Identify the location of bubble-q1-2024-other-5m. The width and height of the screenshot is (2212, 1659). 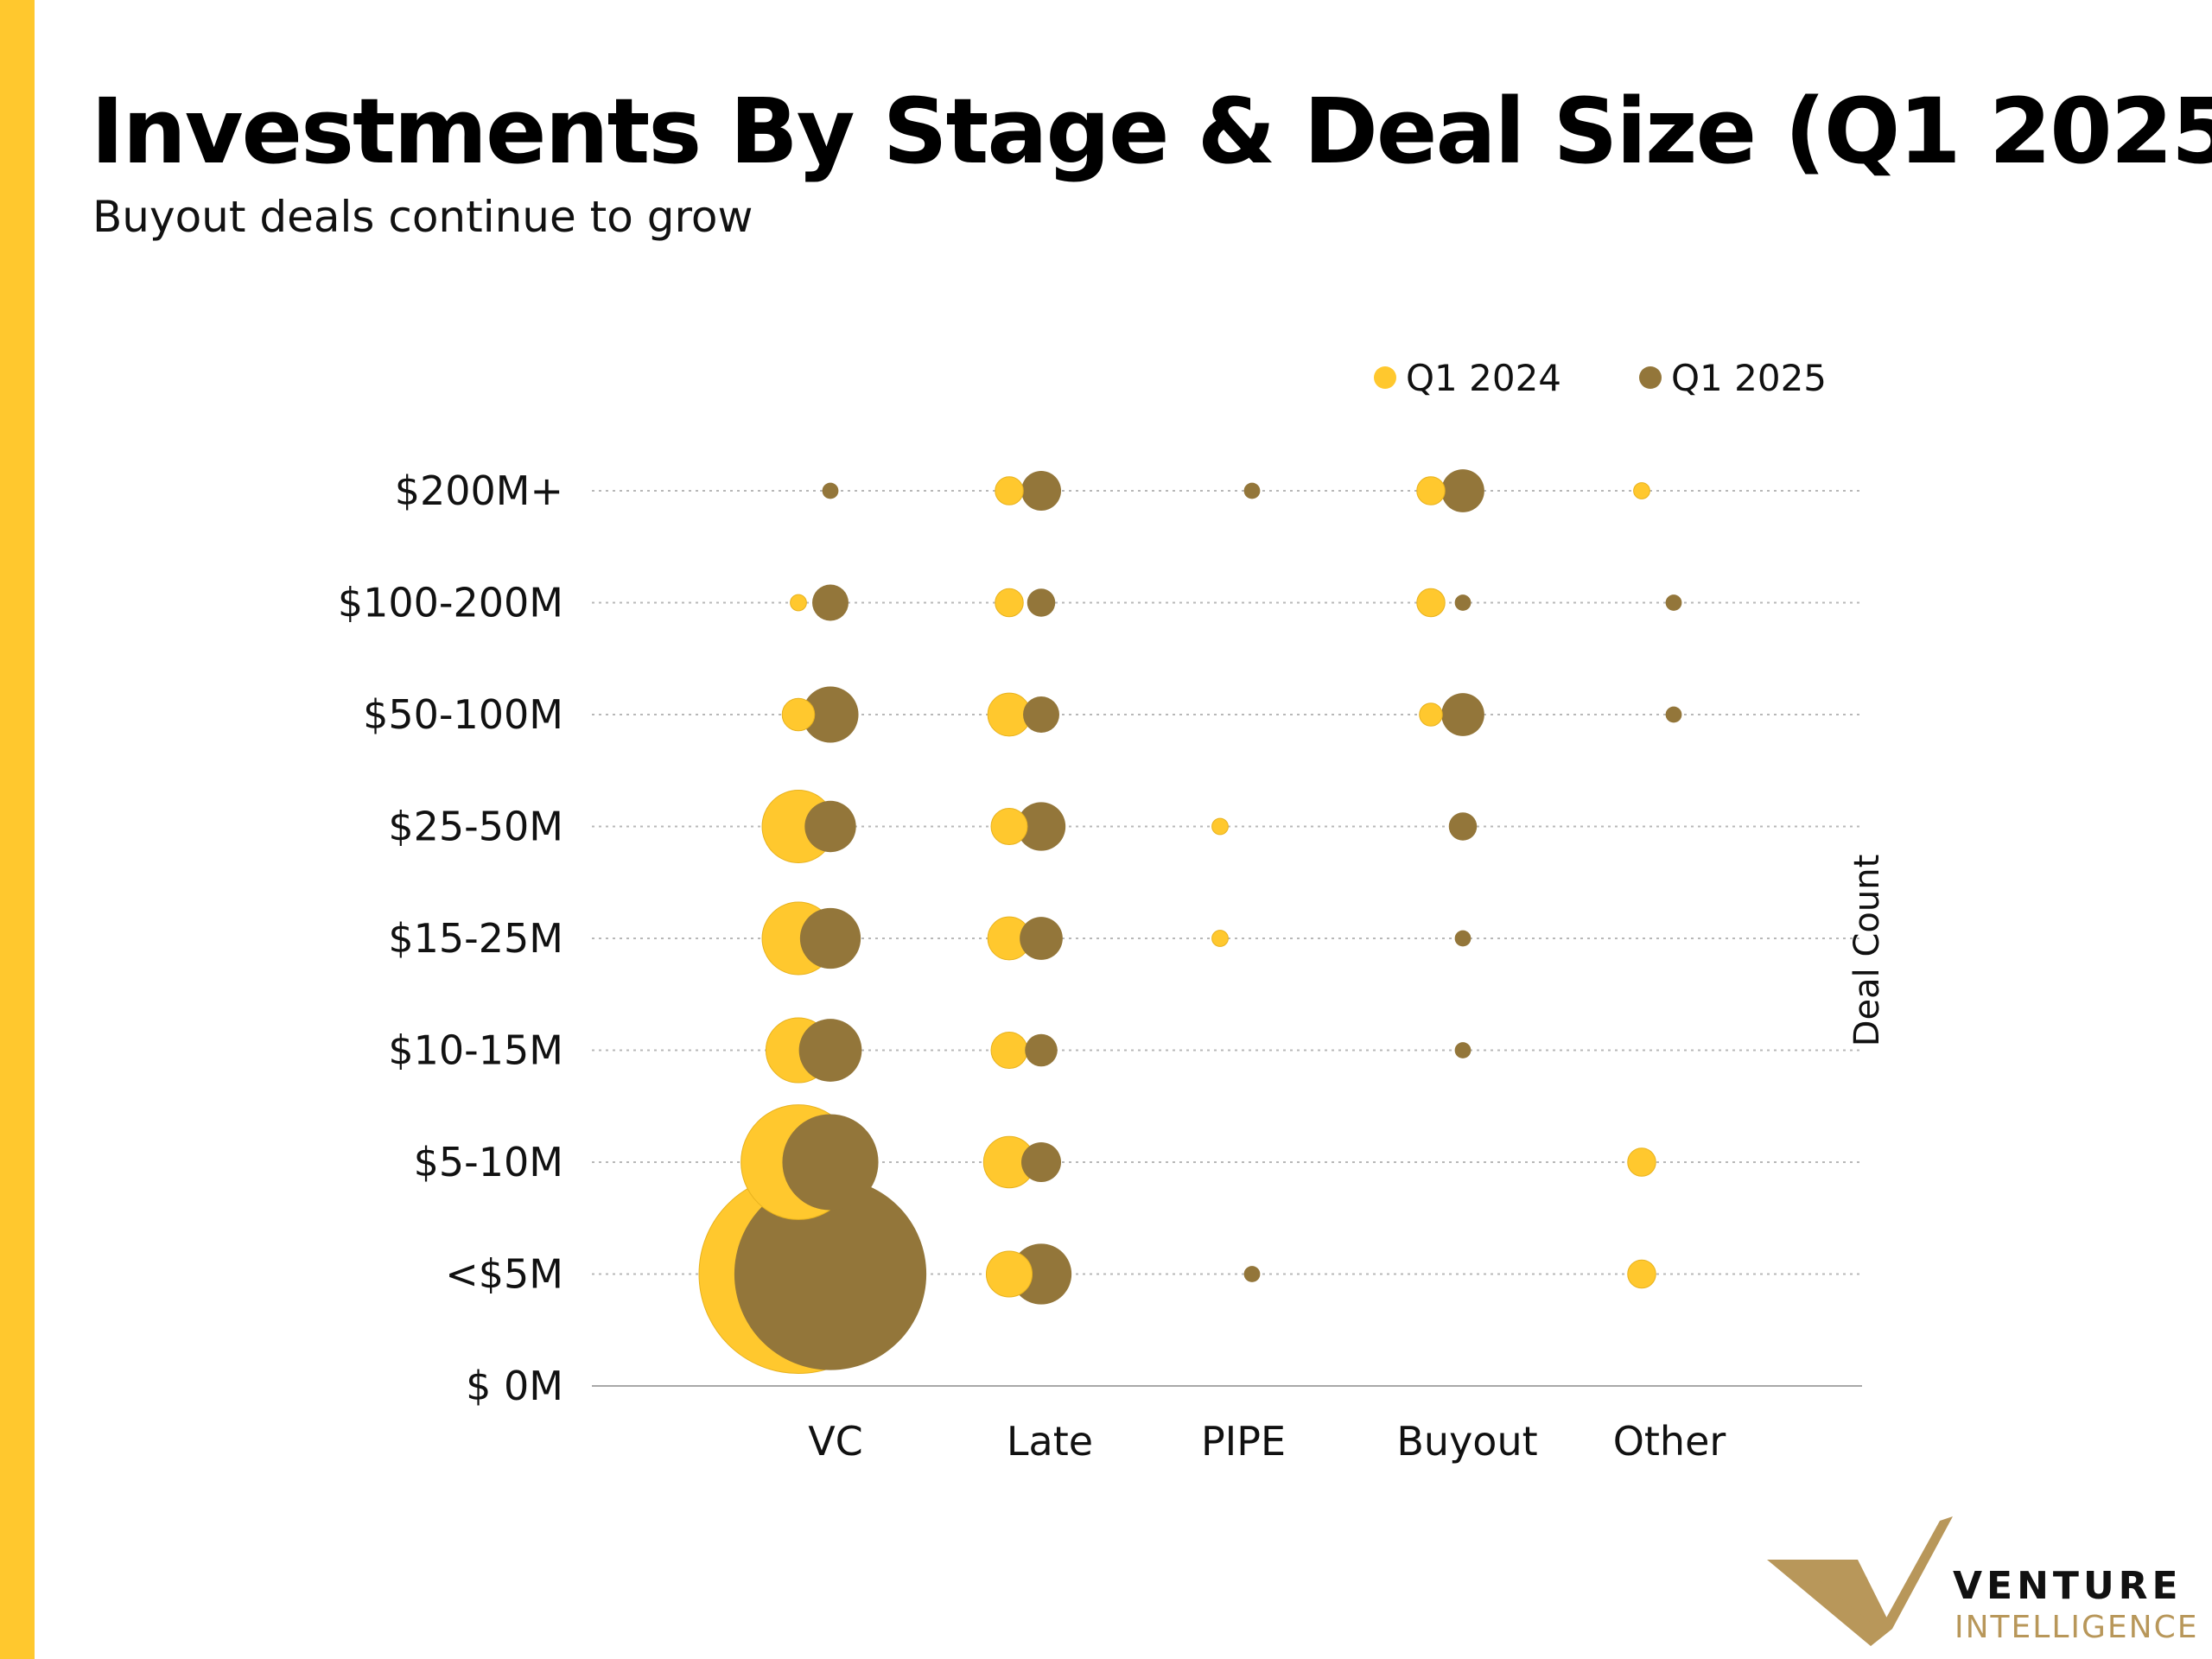
(1641, 1274).